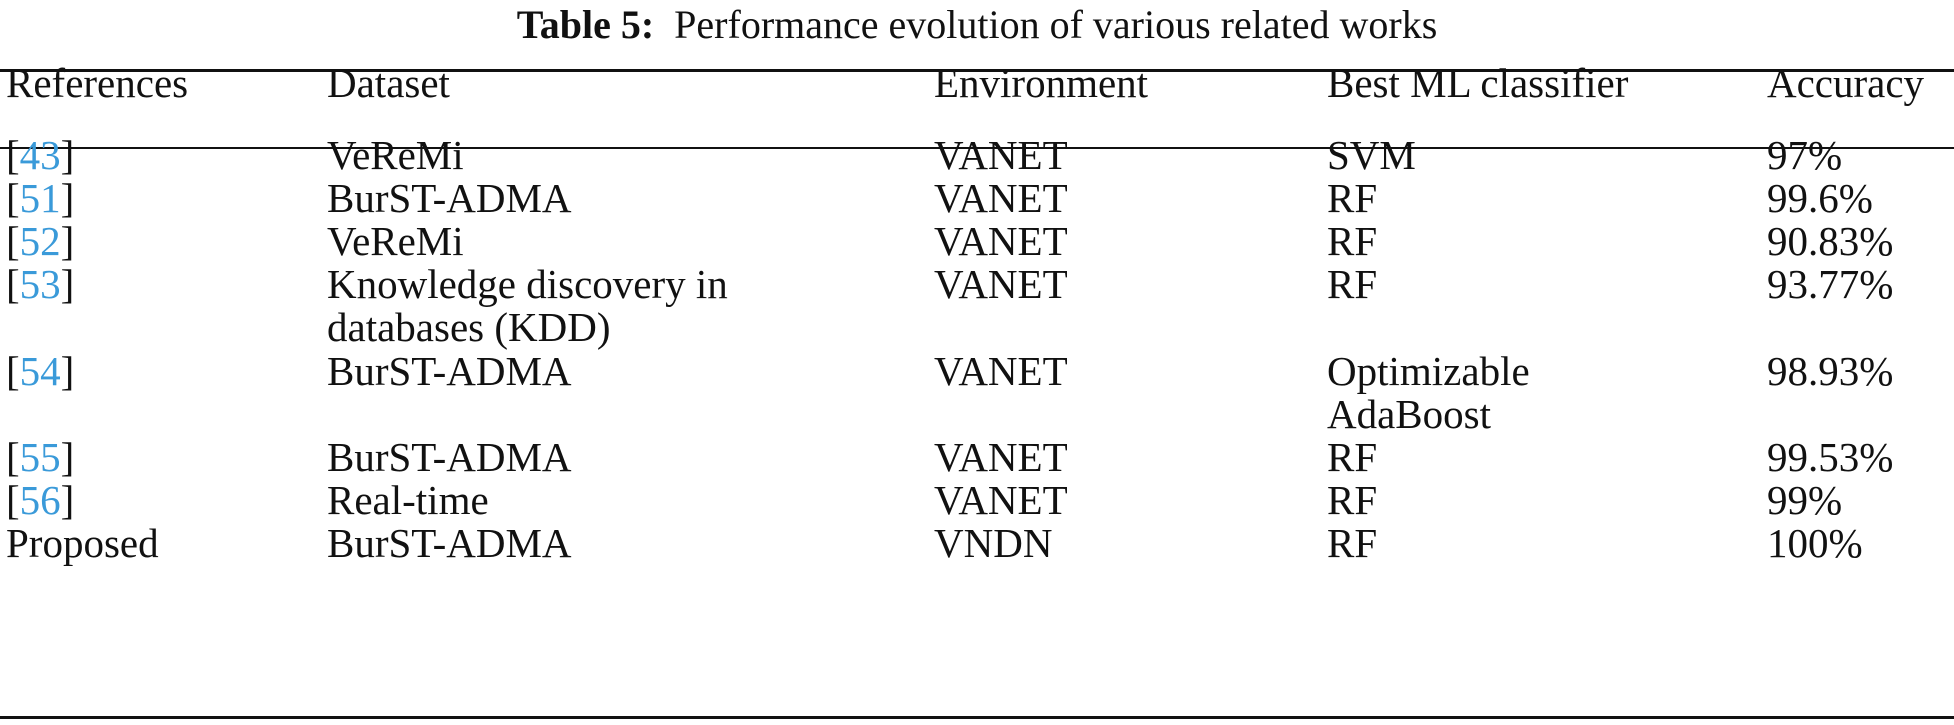 The image size is (1954, 725). I want to click on table-caption-label: Table 5:, so click(585, 24).